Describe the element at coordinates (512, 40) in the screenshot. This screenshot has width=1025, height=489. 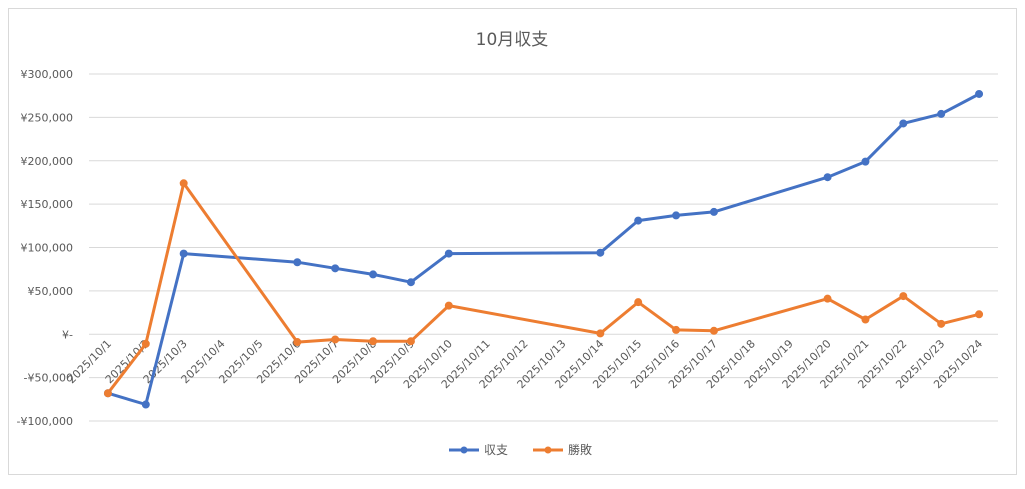
I see `chart-title: 10月収支` at that location.